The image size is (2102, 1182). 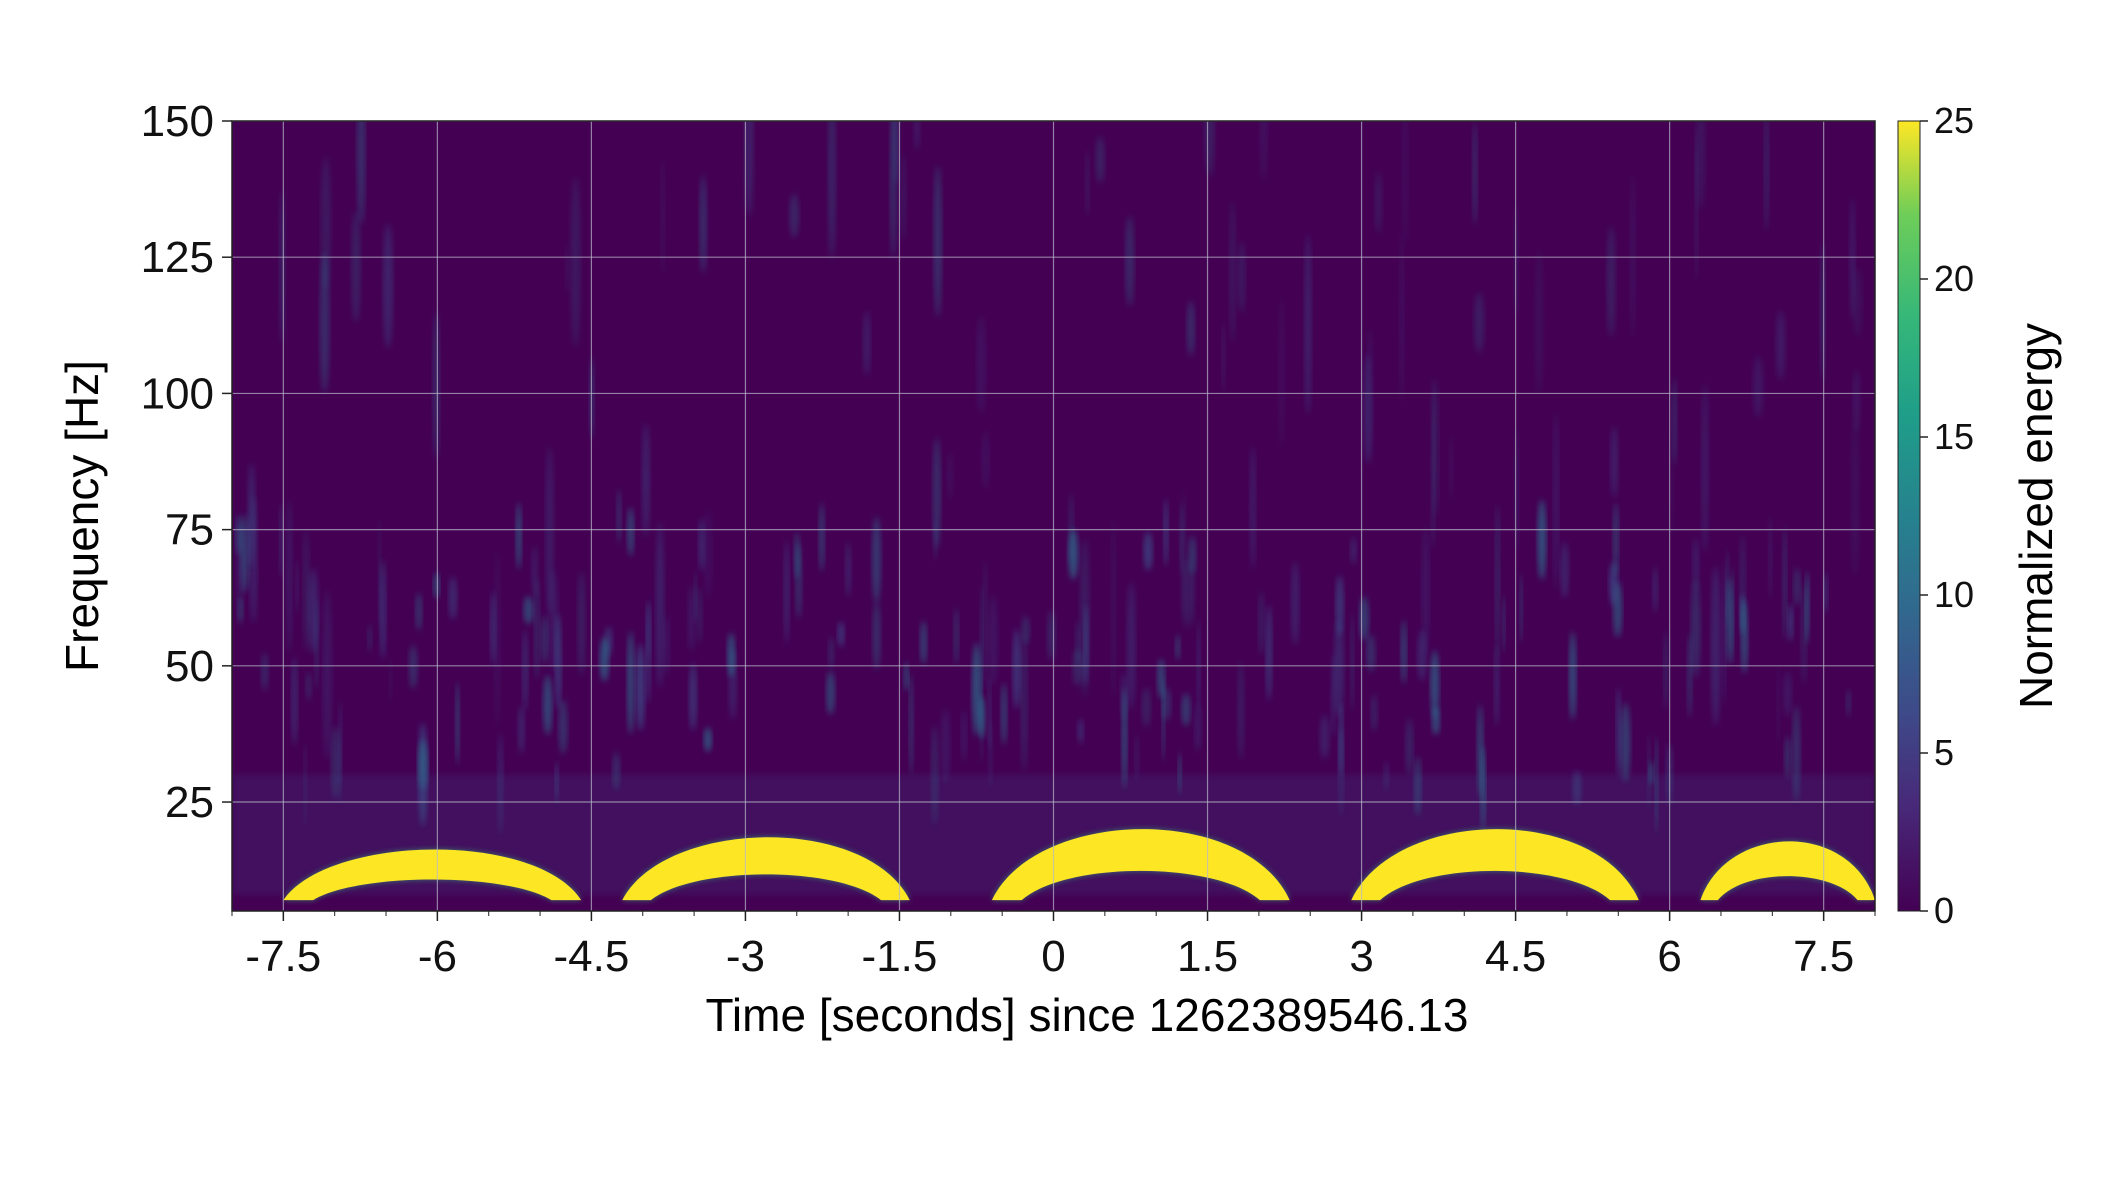 I want to click on x-tick-label: 6, so click(x=1669, y=956).